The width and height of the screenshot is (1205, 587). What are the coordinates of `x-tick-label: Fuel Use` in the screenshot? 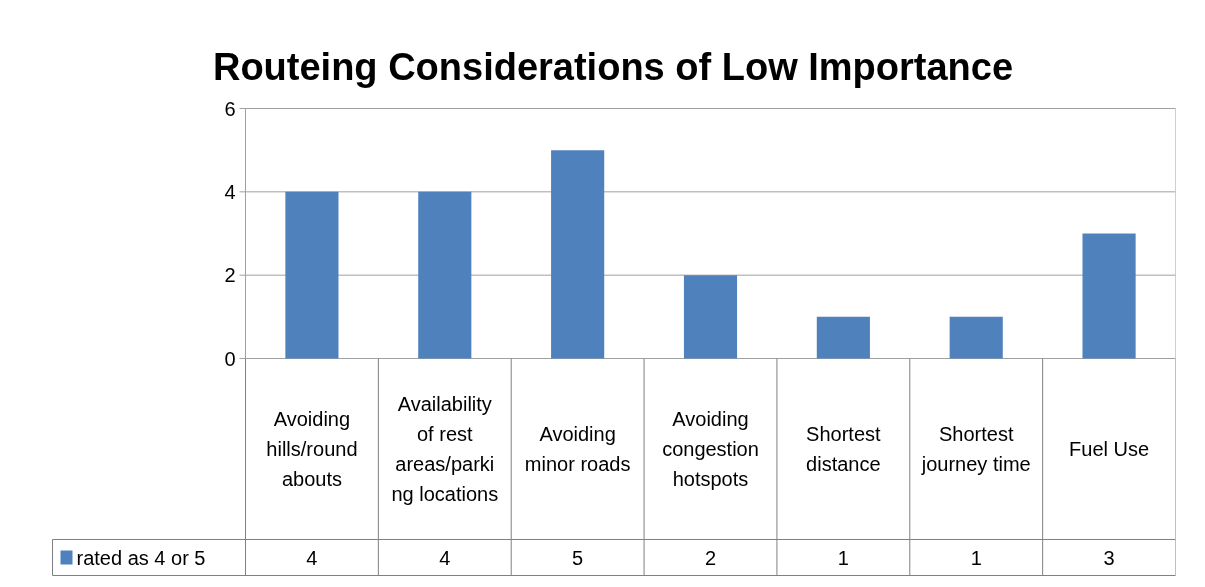 It's located at (1109, 449).